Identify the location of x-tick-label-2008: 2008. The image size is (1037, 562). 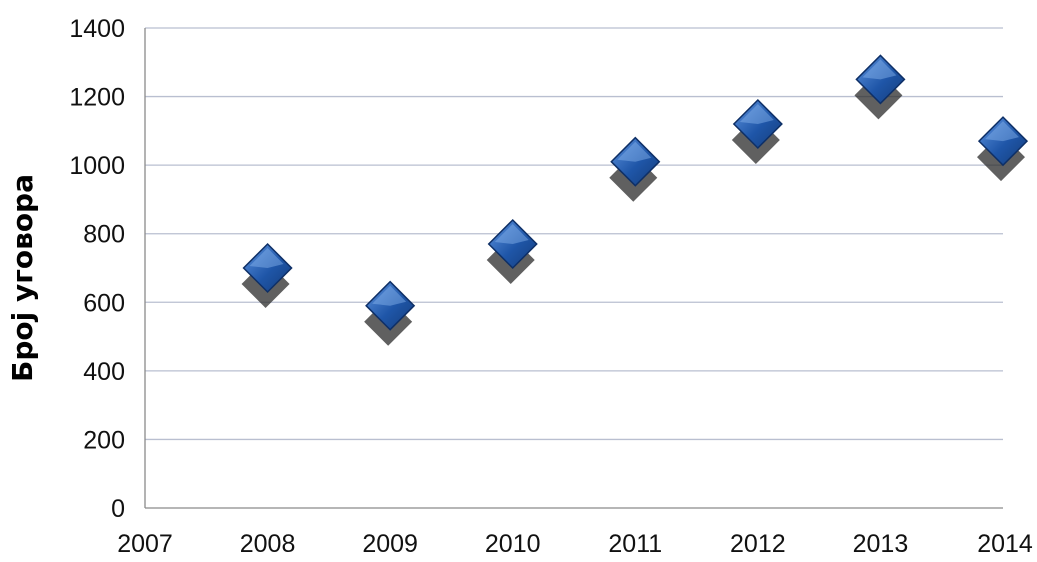
(268, 544).